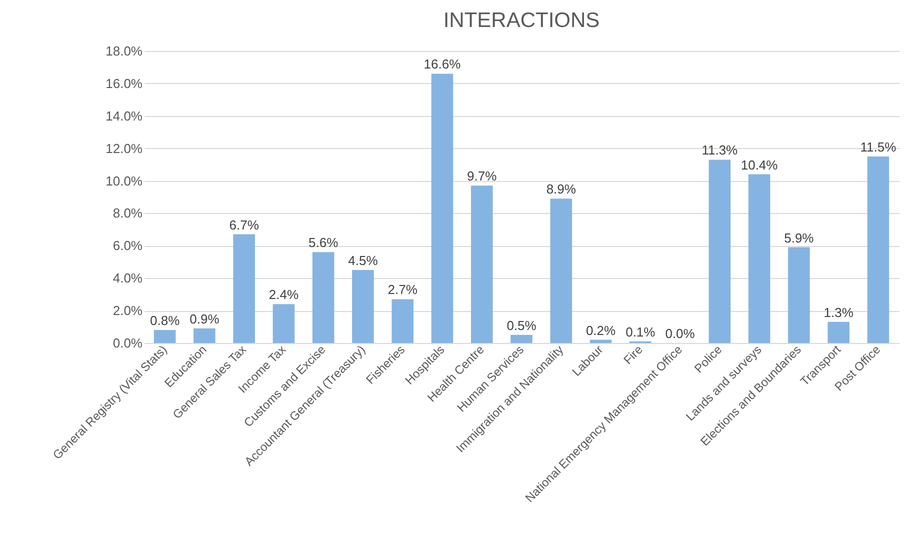 The width and height of the screenshot is (905, 559). I want to click on y-tick-label: 16.0%, so click(124, 83).